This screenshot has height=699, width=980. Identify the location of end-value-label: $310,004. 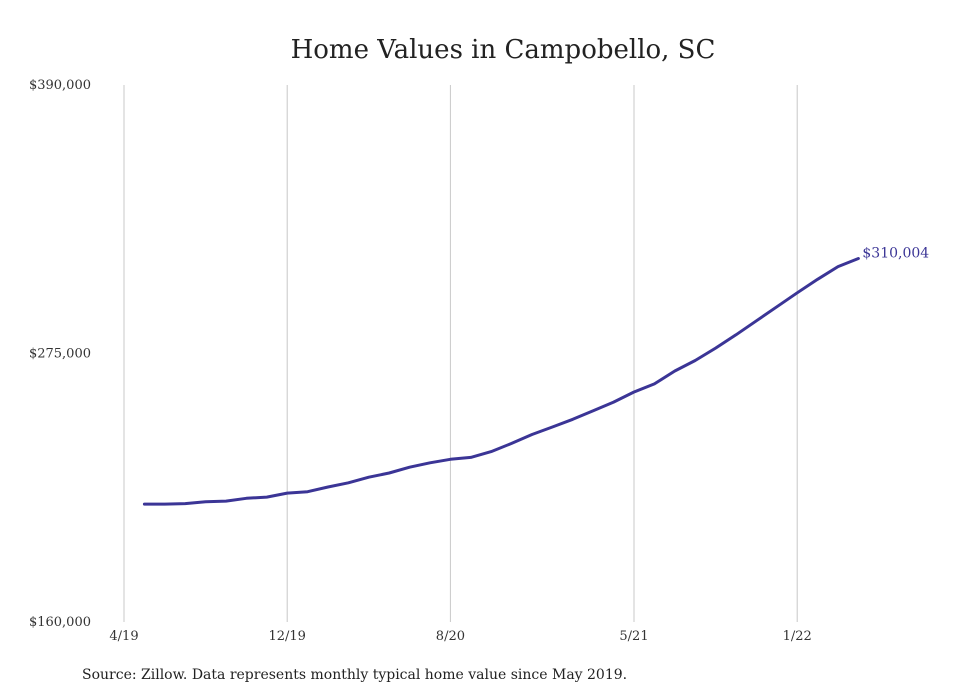
(895, 253).